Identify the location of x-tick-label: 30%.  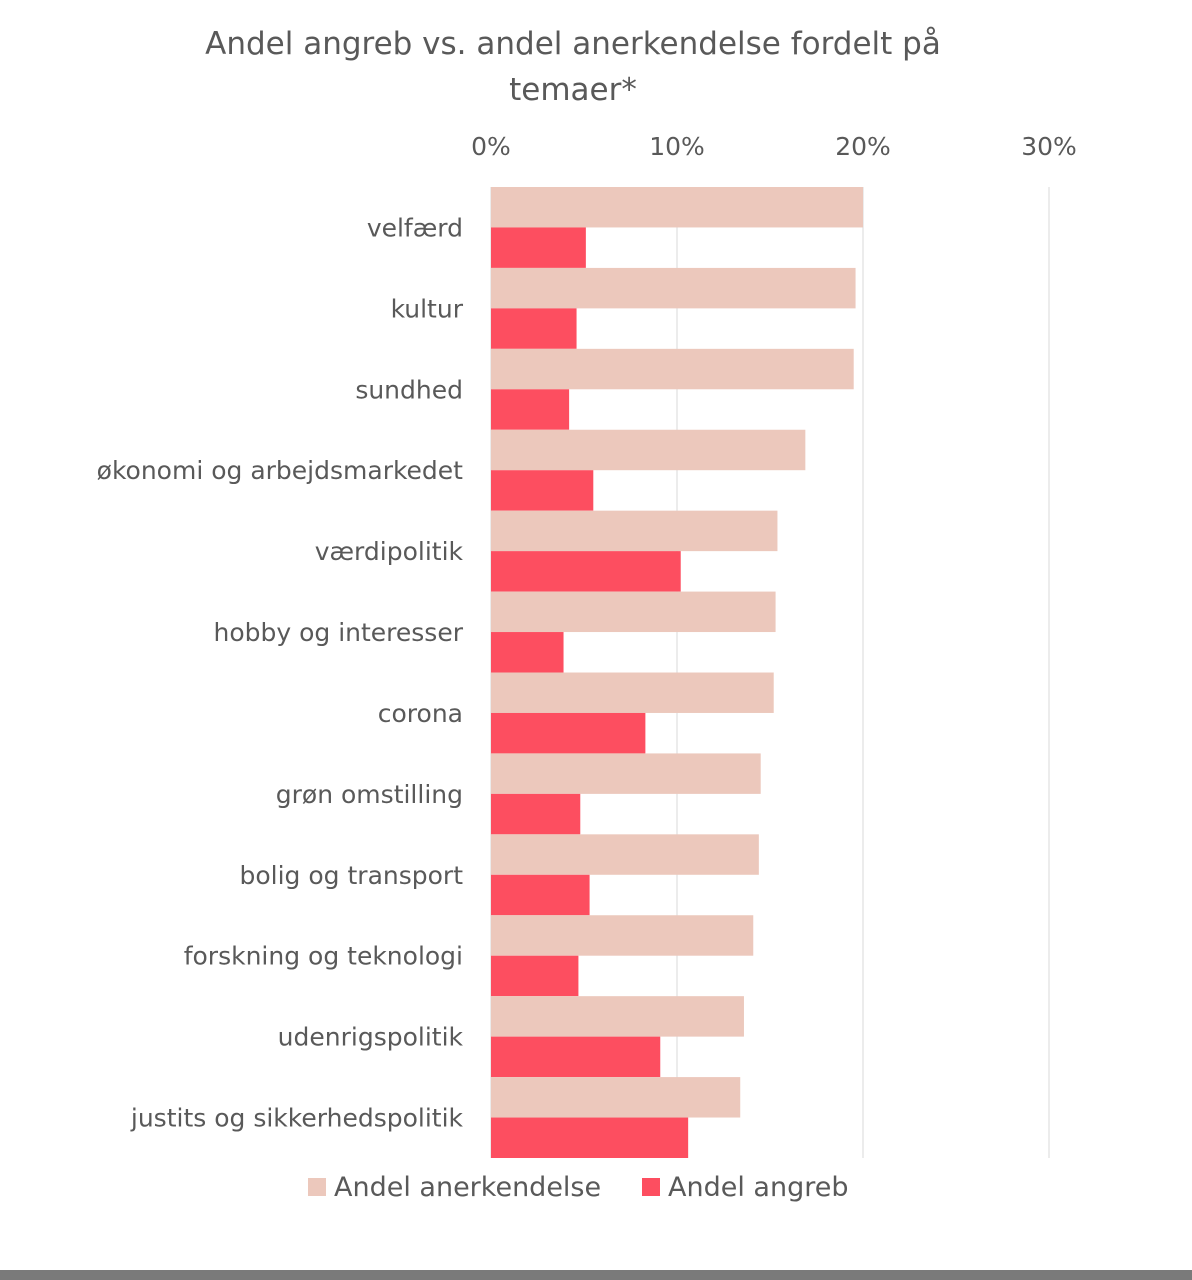
(1049, 146).